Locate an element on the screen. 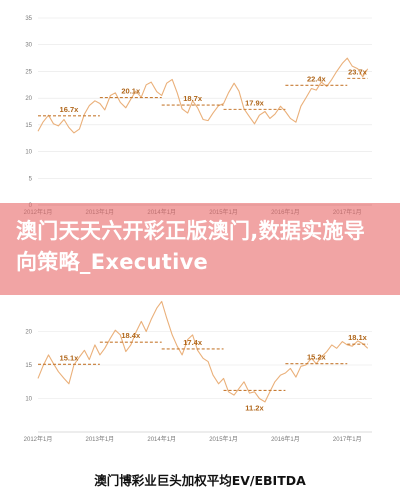 The width and height of the screenshot is (400, 494). average-label: 17.4x is located at coordinates (193, 342).